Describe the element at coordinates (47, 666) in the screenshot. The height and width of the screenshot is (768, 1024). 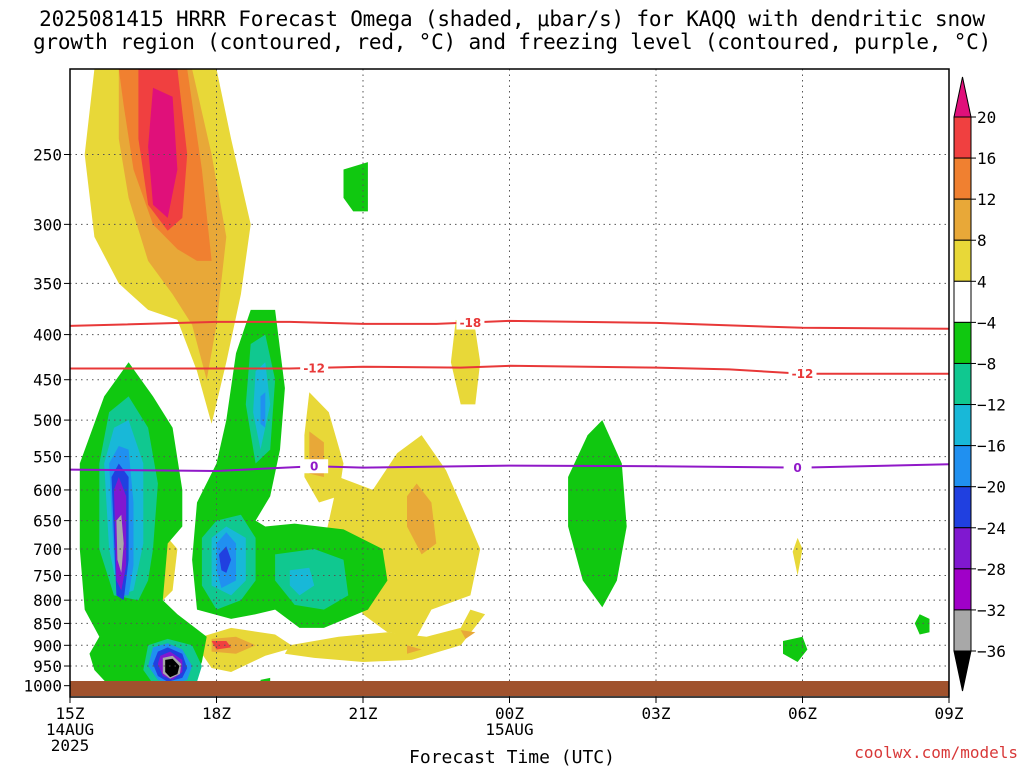
I see `y-tick-label-950: 950` at that location.